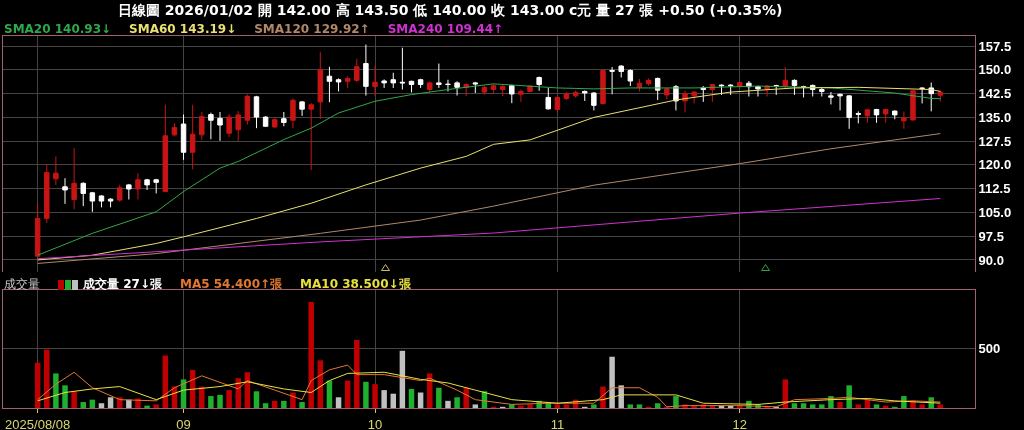  What do you see at coordinates (355, 284) in the screenshot?
I see `text: MA10 38.500↓張` at bounding box center [355, 284].